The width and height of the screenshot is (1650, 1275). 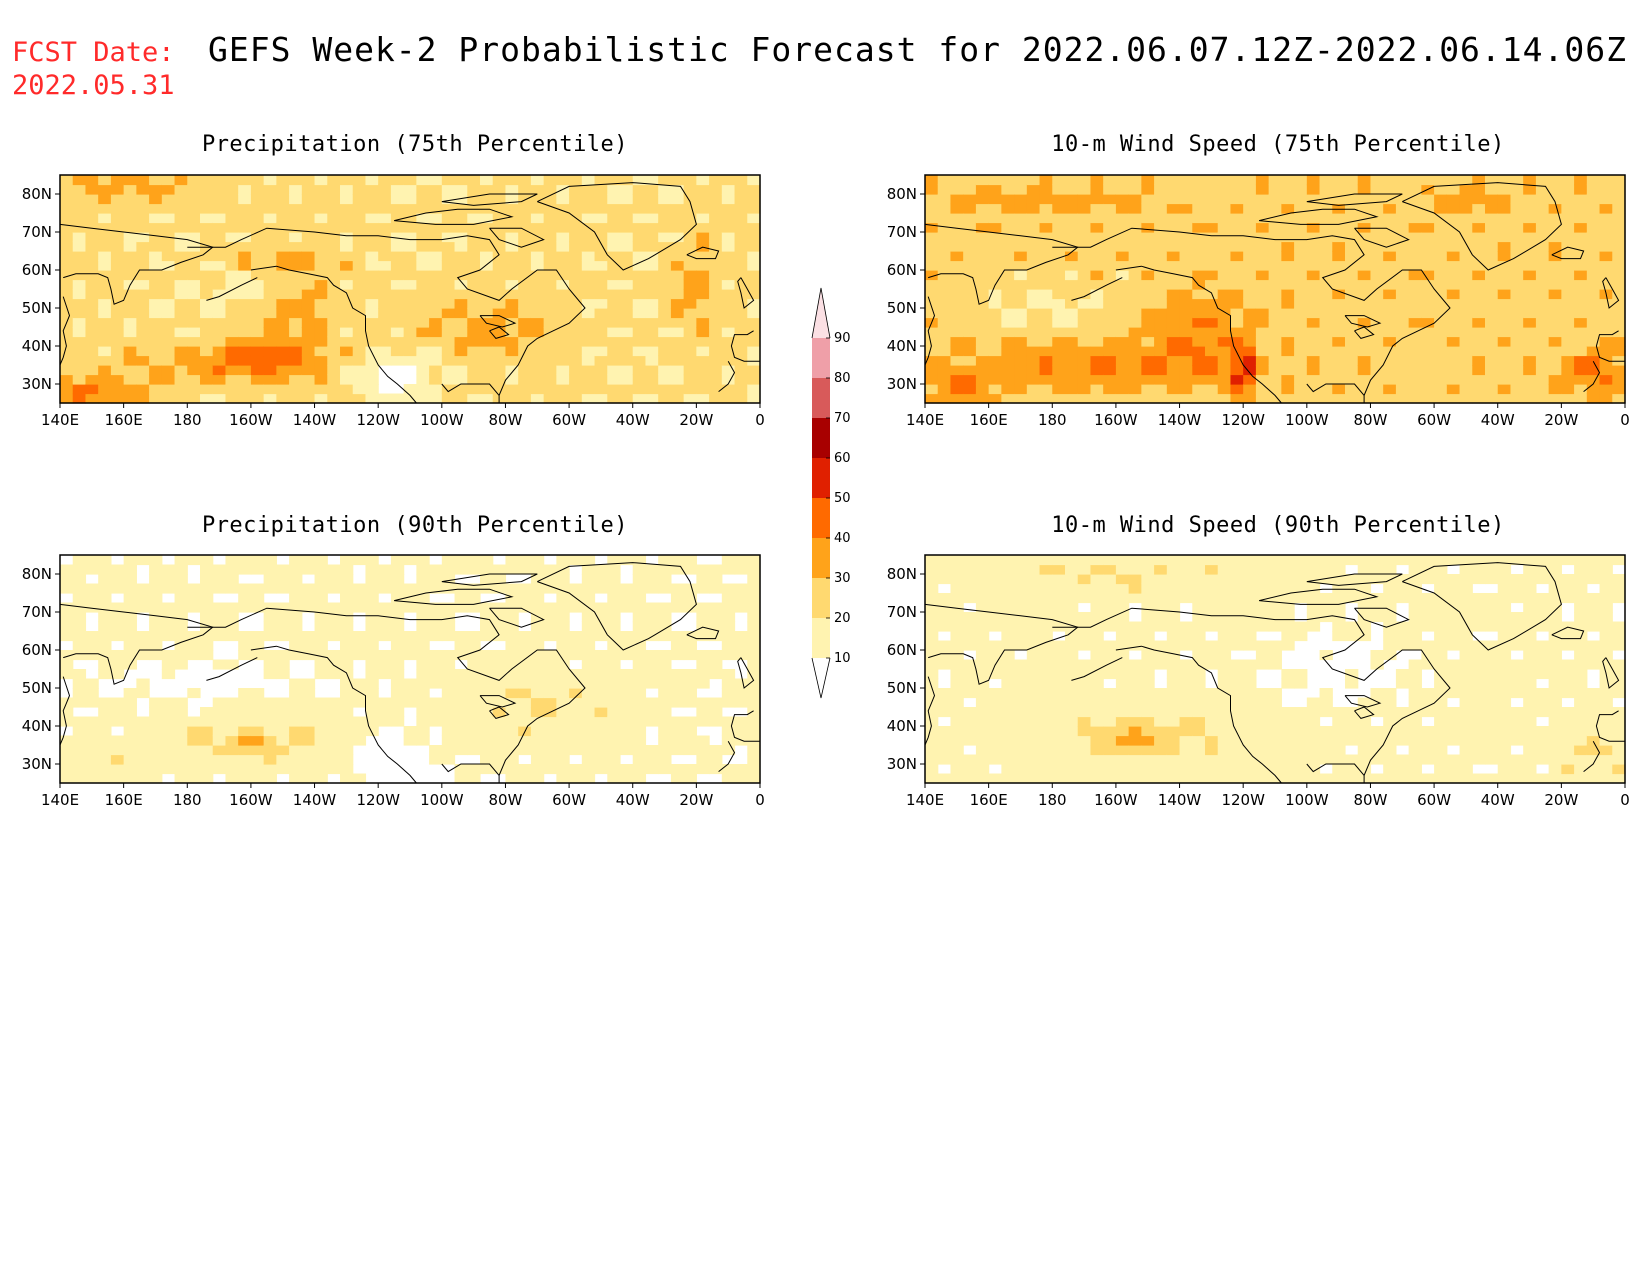 What do you see at coordinates (1278, 144) in the screenshot?
I see `panel-title-wind-75: 10-m Wind Speed (75th Percentile)` at bounding box center [1278, 144].